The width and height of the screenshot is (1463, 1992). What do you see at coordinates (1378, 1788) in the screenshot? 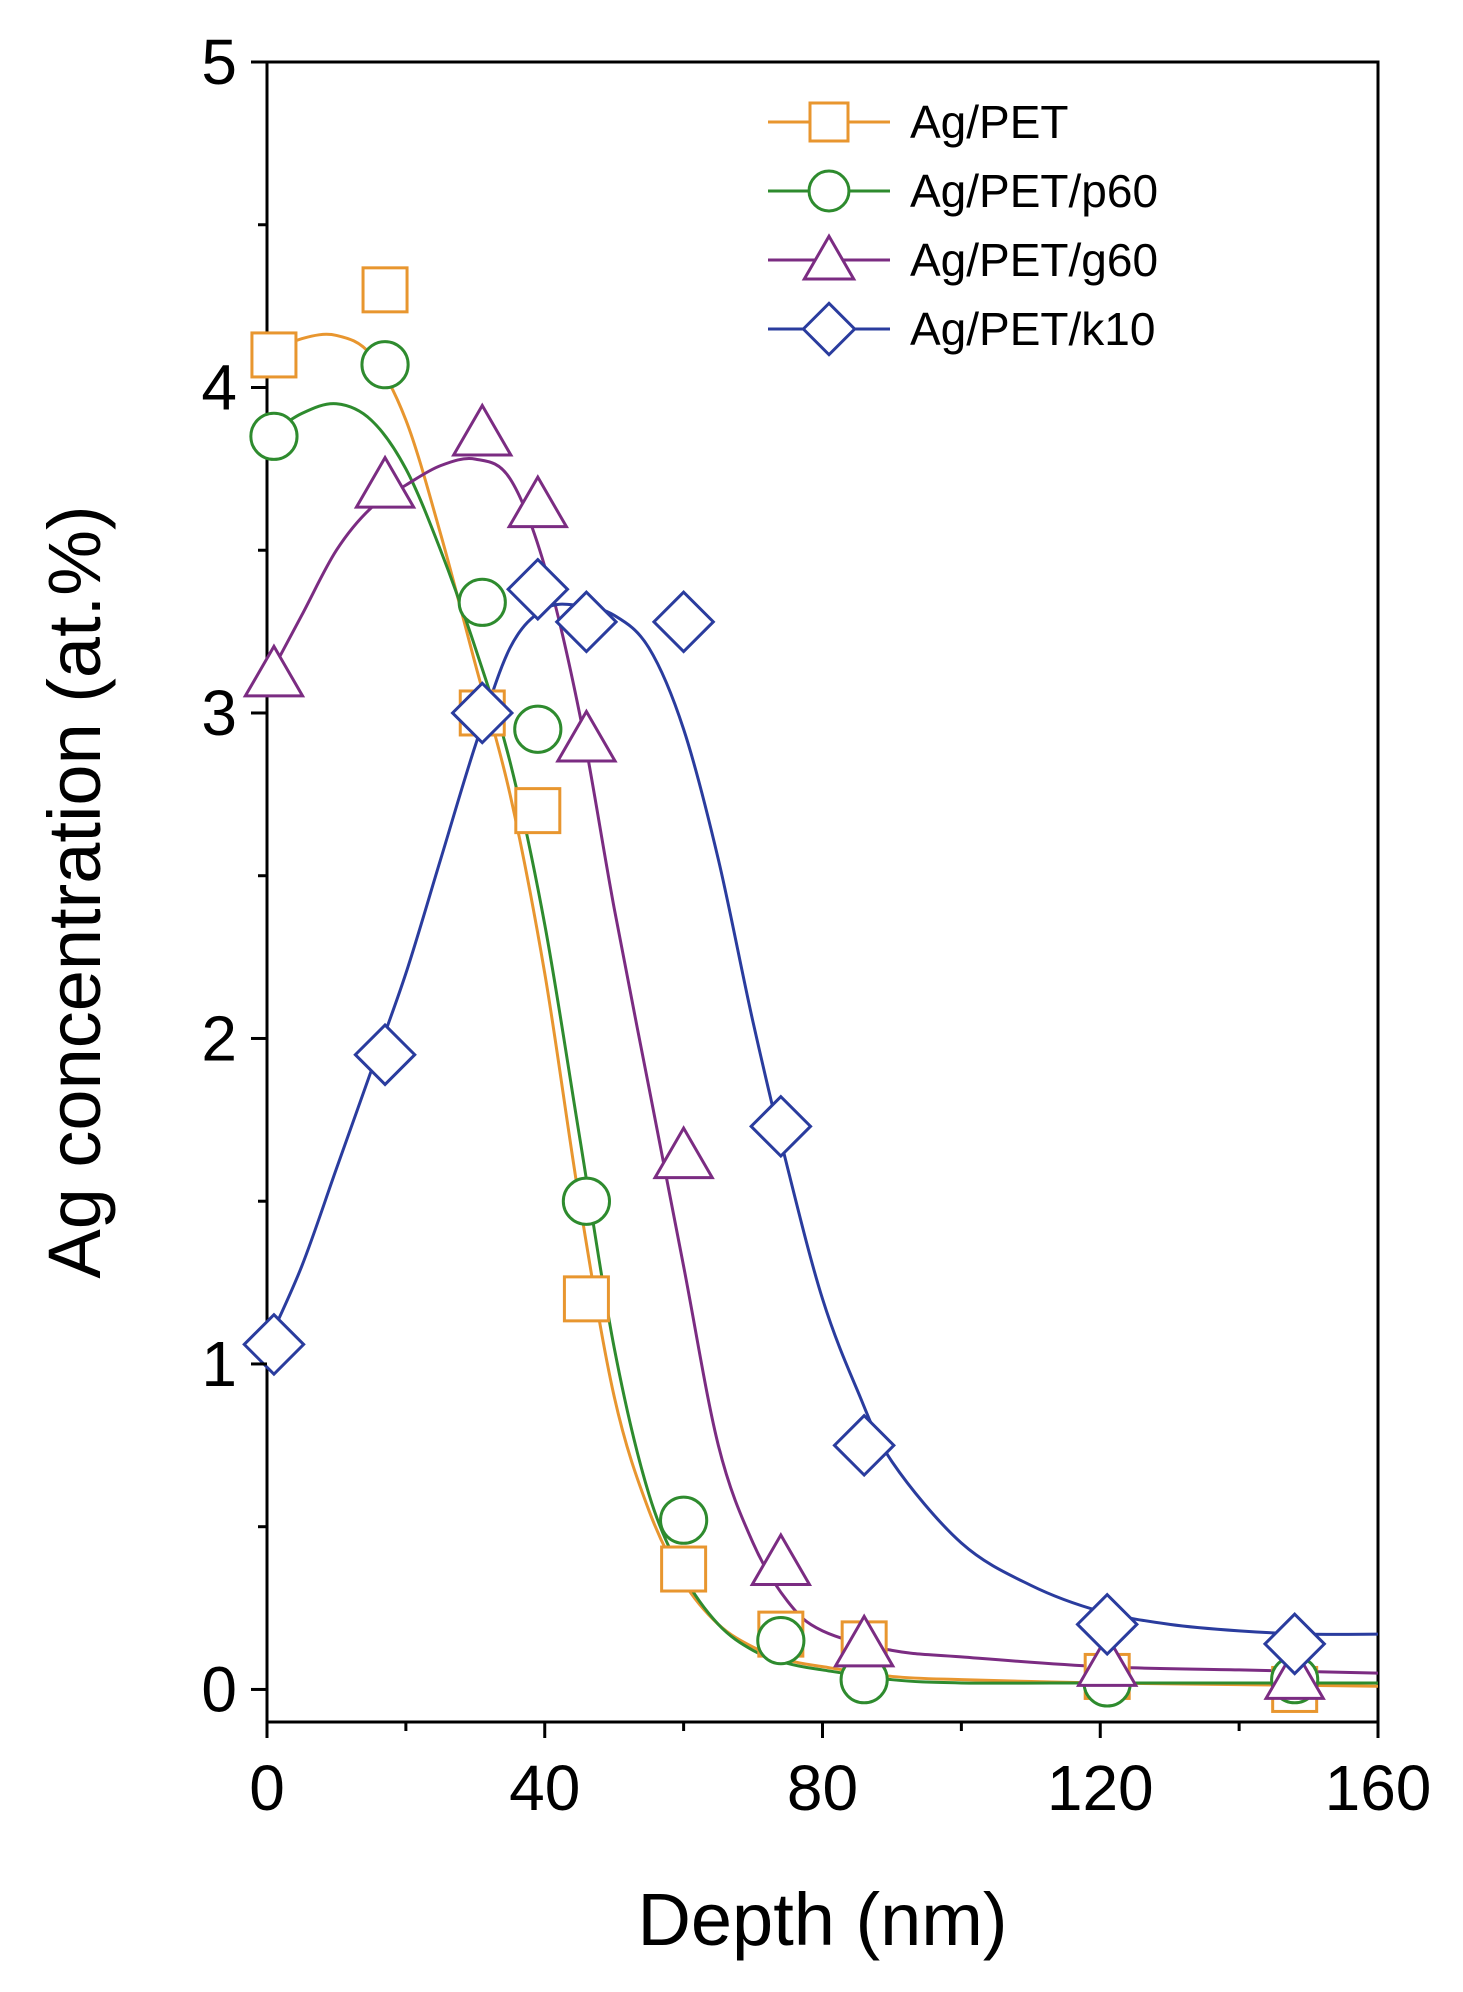
I see `x-tick-label: 160` at bounding box center [1378, 1788].